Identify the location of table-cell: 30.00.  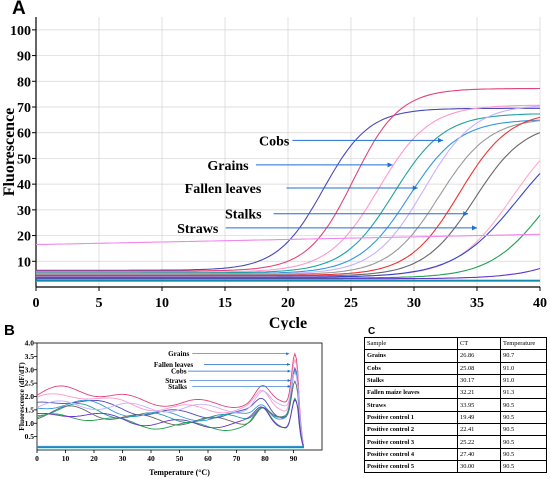
(479, 466).